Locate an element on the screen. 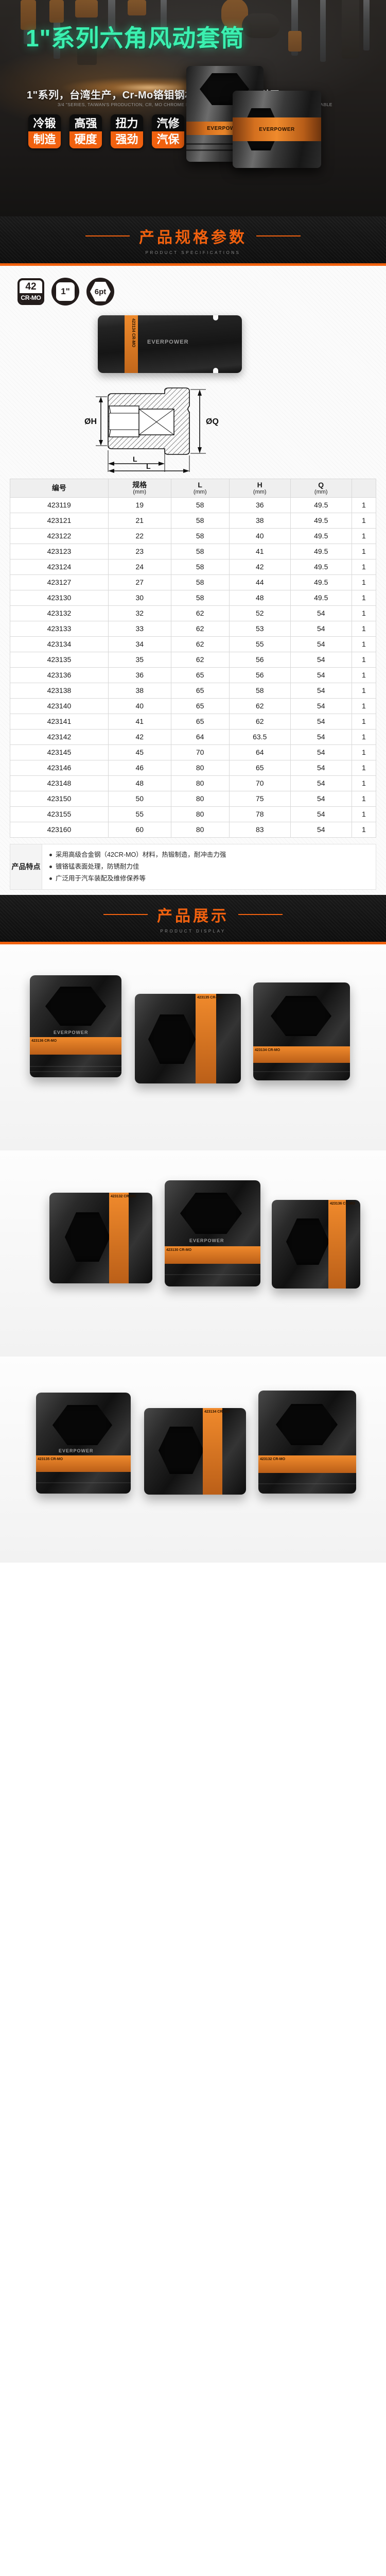  hero-product-photo: EVERPOWER EVERPOWER is located at coordinates (266, 125).